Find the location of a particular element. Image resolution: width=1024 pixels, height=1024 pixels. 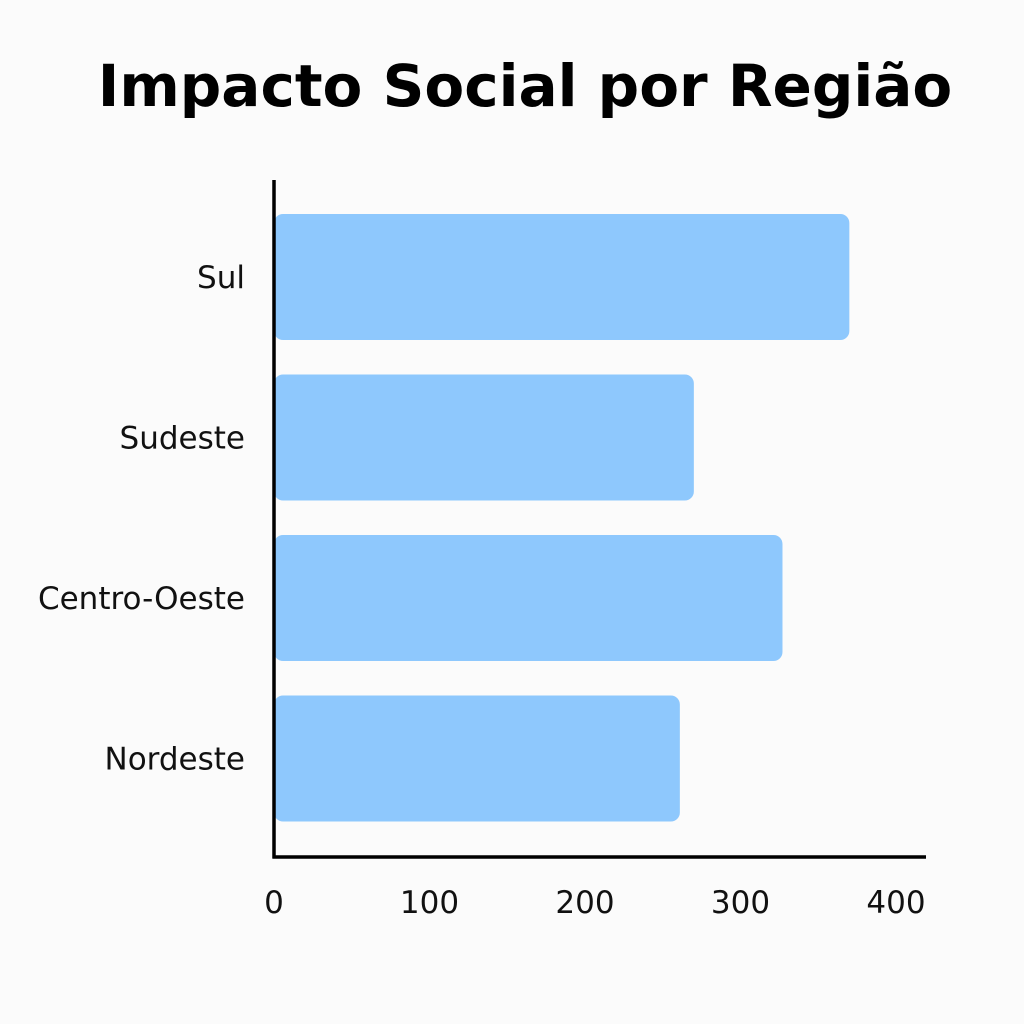

bar-sul is located at coordinates (562, 277).